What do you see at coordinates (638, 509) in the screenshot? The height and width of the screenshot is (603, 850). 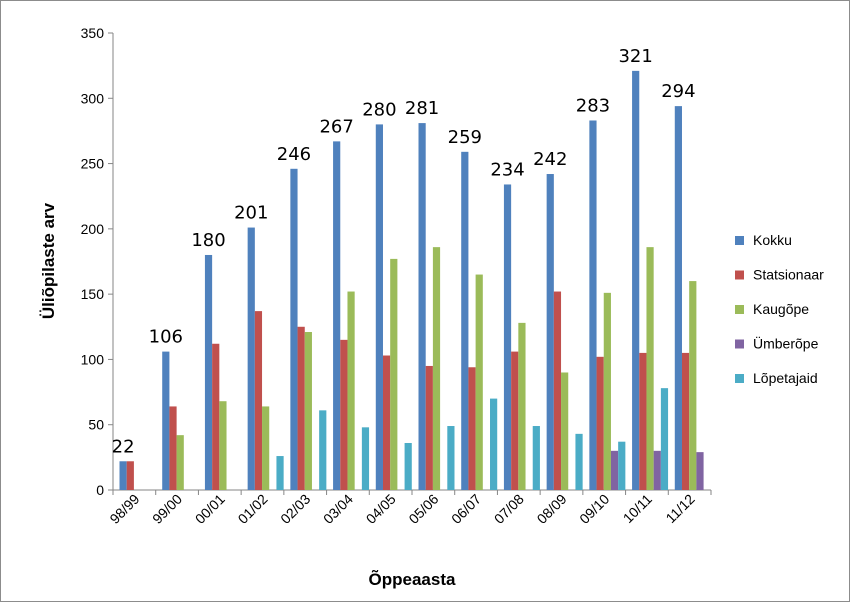 I see `x-tick-label: 10/11` at bounding box center [638, 509].